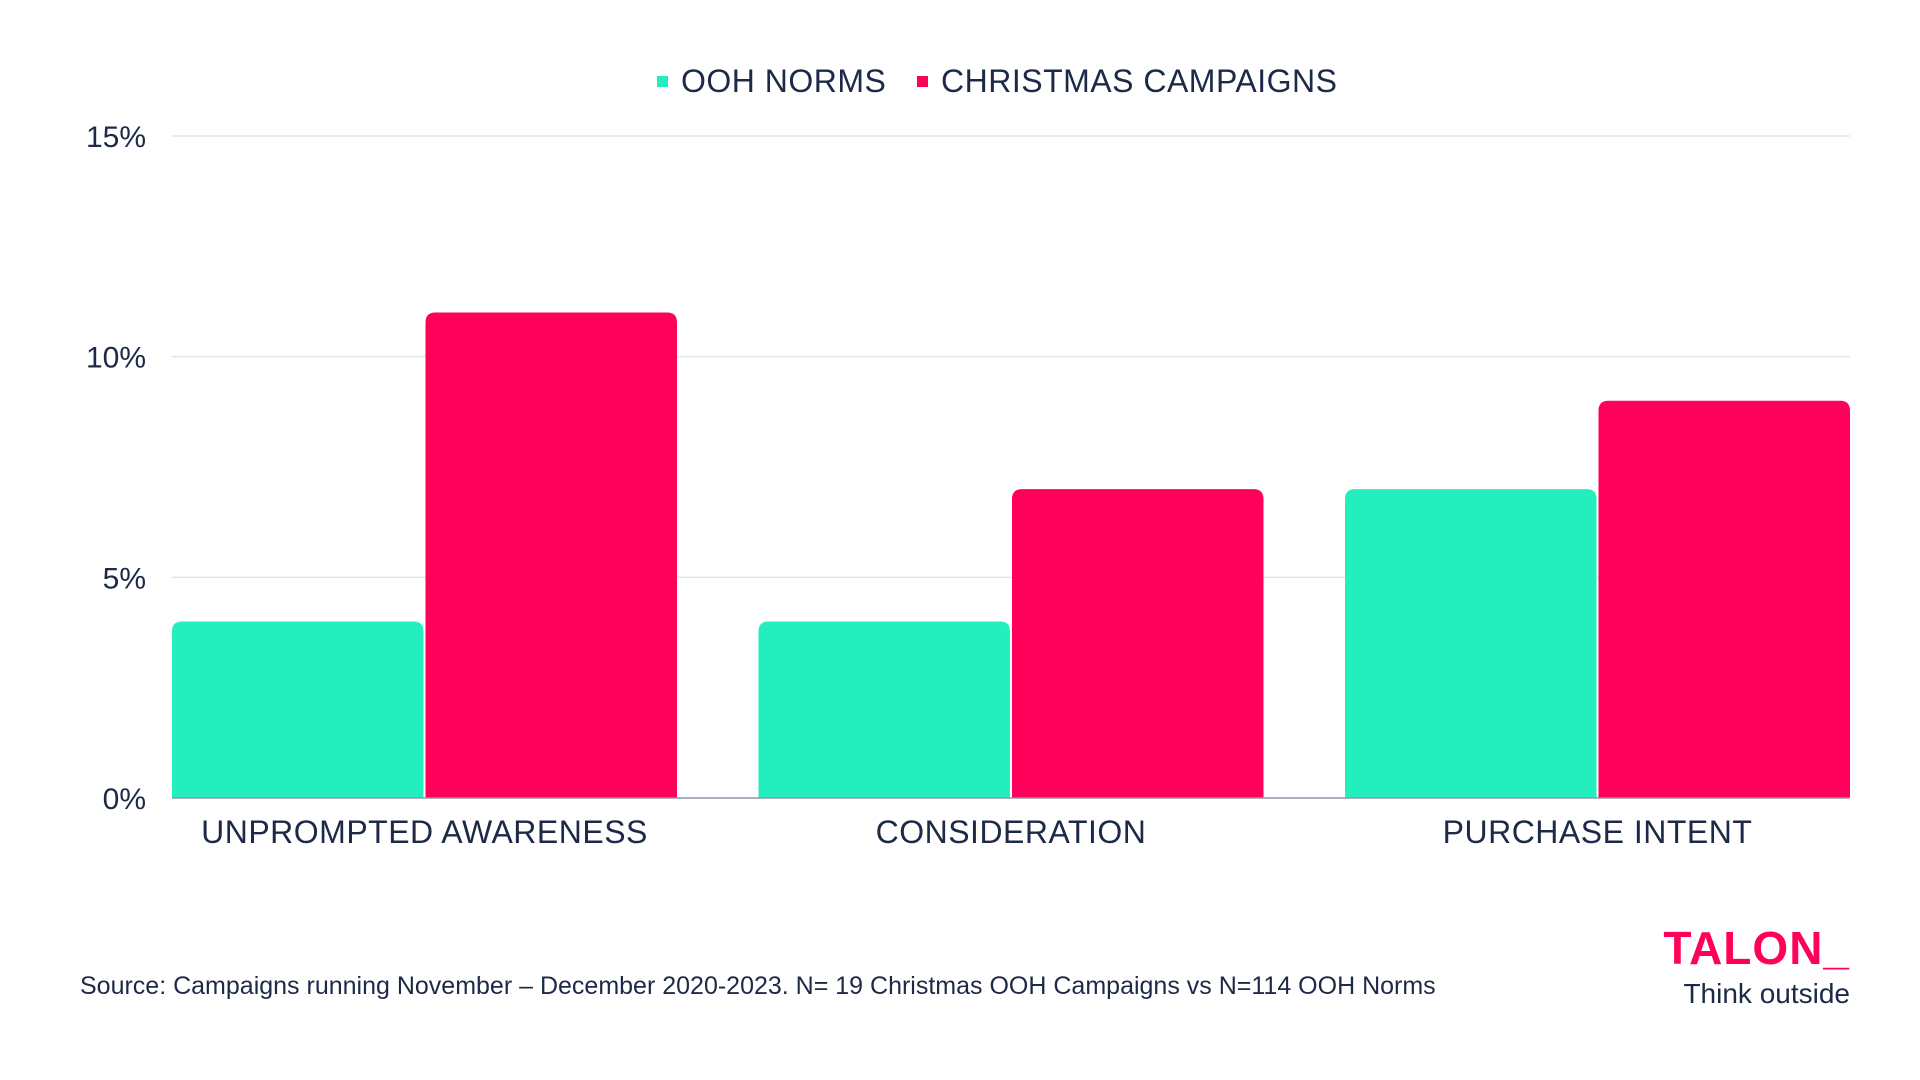 Image resolution: width=1920 pixels, height=1080 pixels. Describe the element at coordinates (124, 799) in the screenshot. I see `y-tick-label: 0%` at that location.